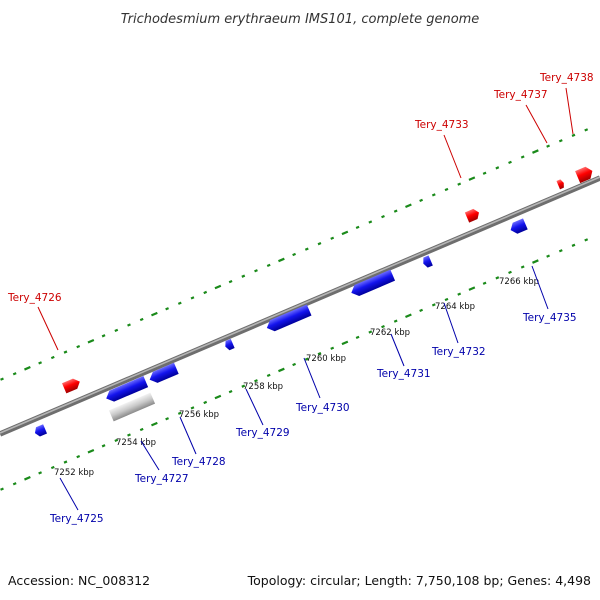 The height and width of the screenshot is (600, 600). What do you see at coordinates (549, 318) in the screenshot?
I see `gene-label-tery-4735: Tery_4735` at bounding box center [549, 318].